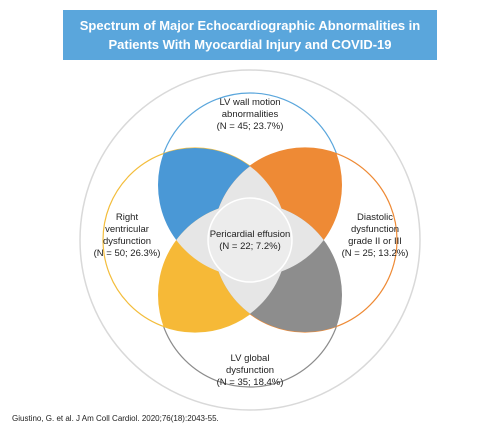 The image size is (500, 439). Describe the element at coordinates (375, 253) in the screenshot. I see `right-label-line-4: (N = 25; 13.2%)` at that location.